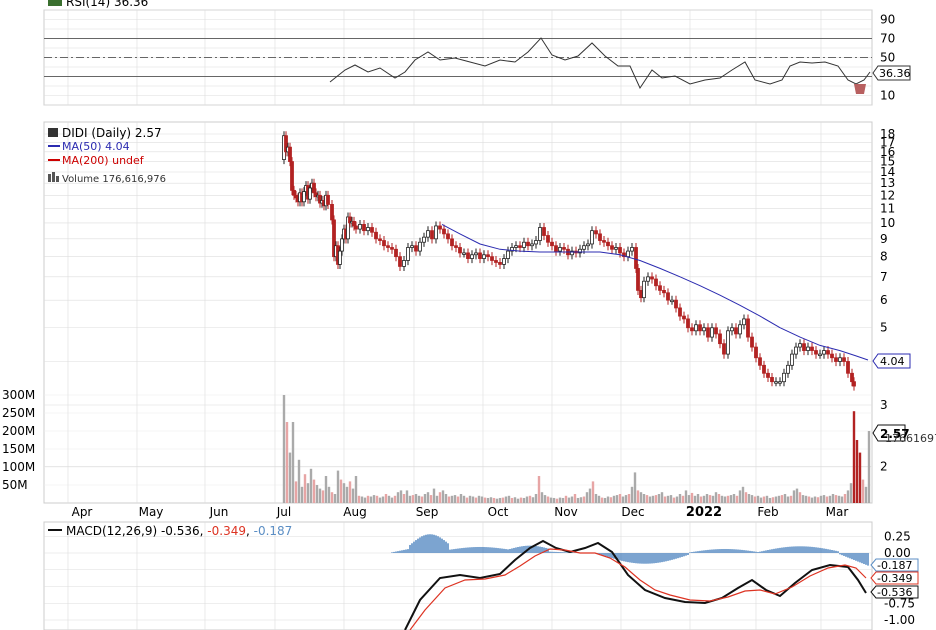 The image size is (936, 630). What do you see at coordinates (899, 603) in the screenshot?
I see `macd-tick: -0.75` at bounding box center [899, 603].